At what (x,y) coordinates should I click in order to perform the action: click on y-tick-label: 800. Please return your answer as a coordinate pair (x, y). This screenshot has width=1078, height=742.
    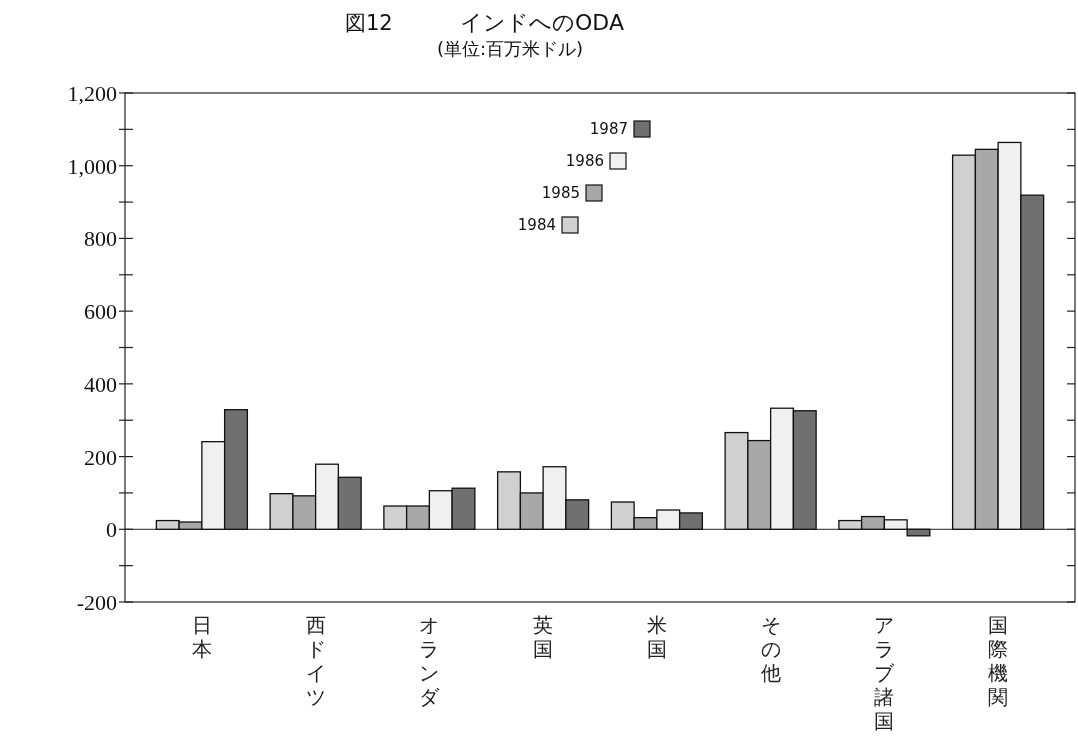
    Looking at the image, I should click on (100, 239).